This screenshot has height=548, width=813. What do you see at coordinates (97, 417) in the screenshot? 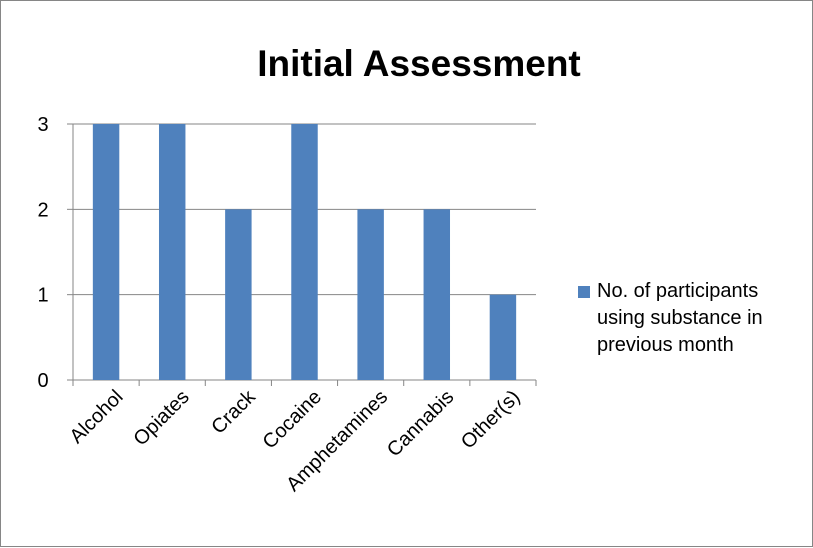
I see `x-tick-label-alcohol: Alcohol` at bounding box center [97, 417].